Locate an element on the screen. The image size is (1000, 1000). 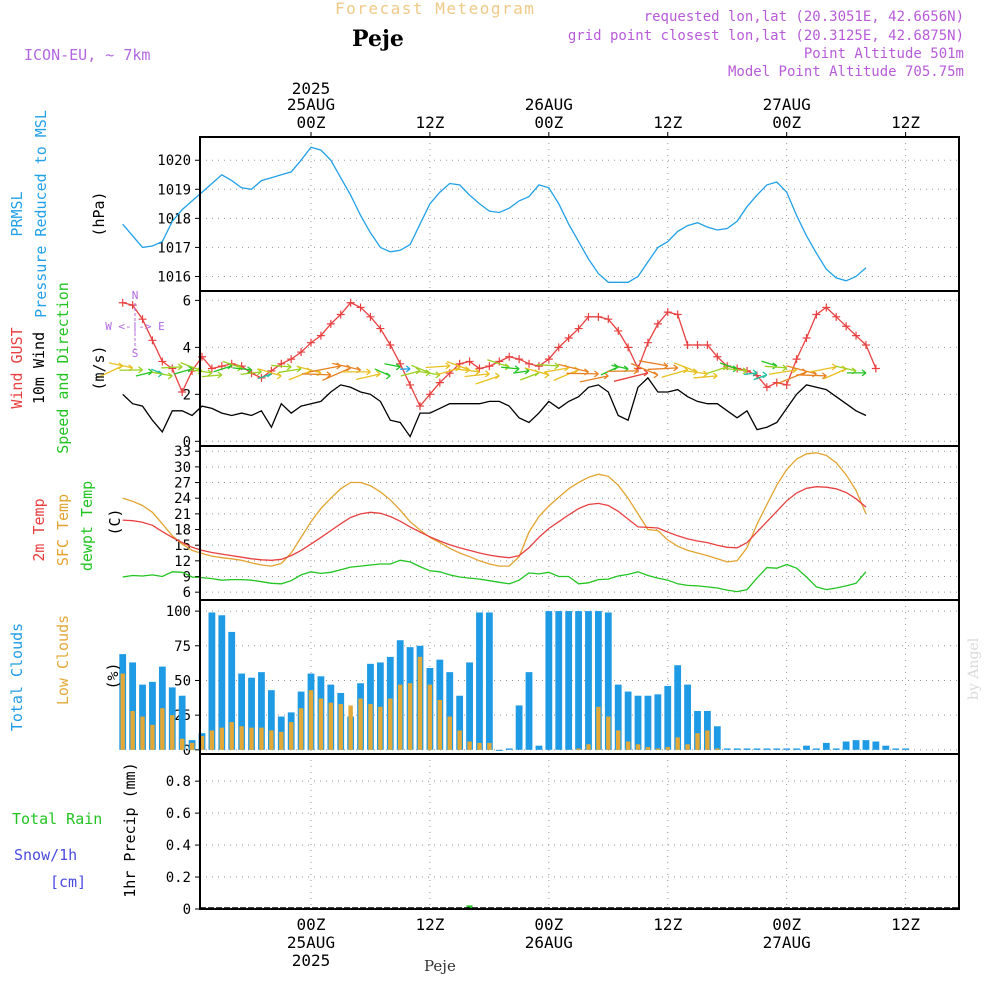
y-tick-label: 0.2 is located at coordinates (178, 878).